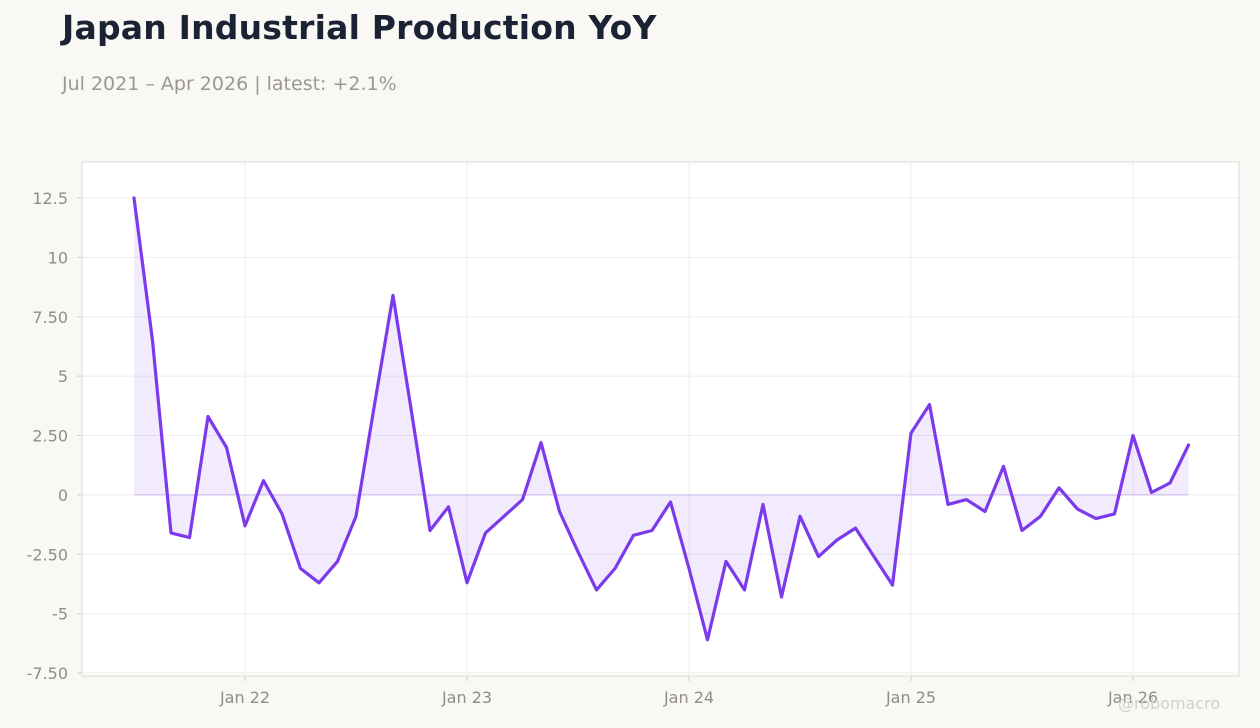 The width and height of the screenshot is (1260, 728). Describe the element at coordinates (50, 436) in the screenshot. I see `y-tick-label: 2.50` at that location.